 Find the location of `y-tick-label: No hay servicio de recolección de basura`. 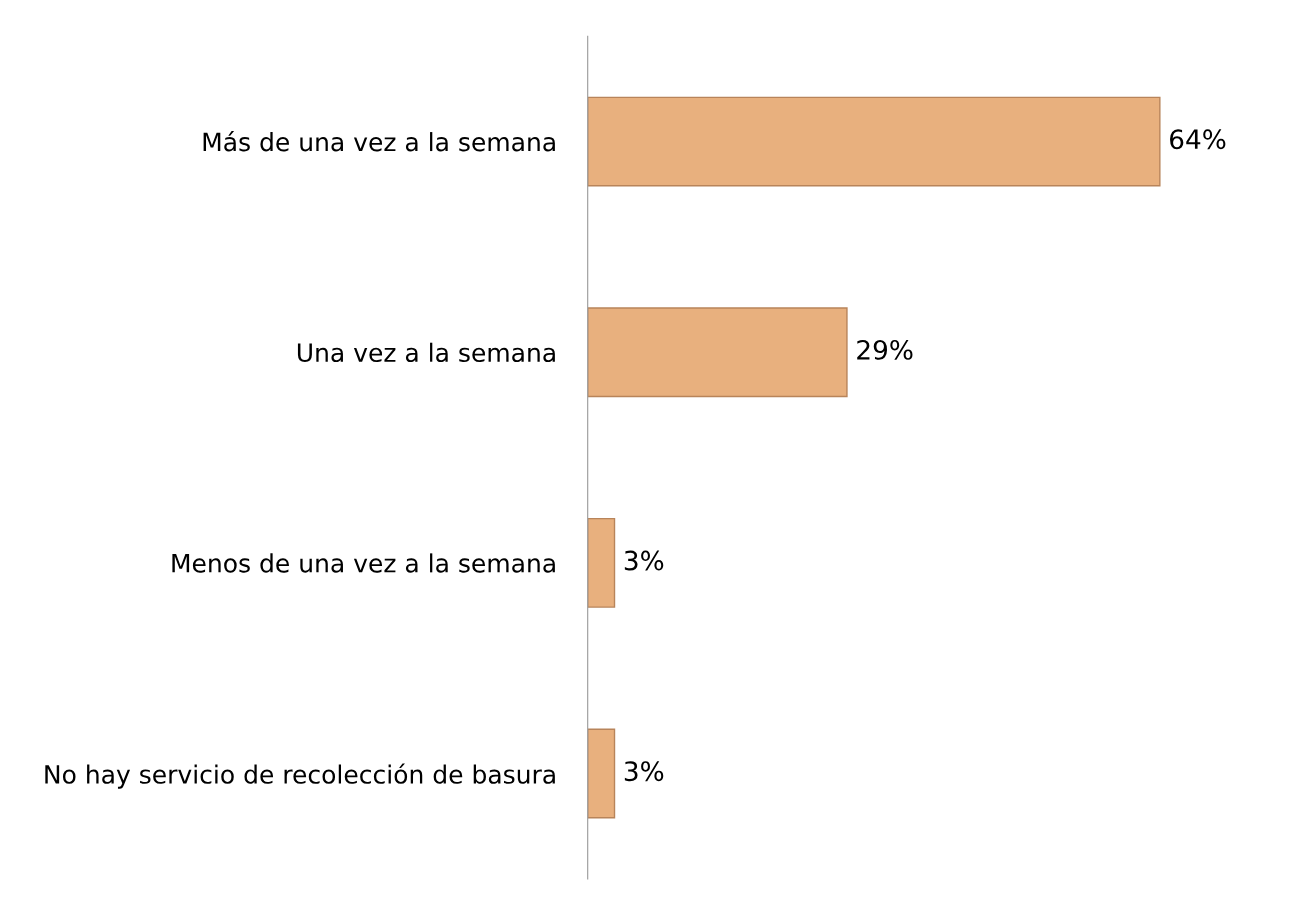

y-tick-label: No hay servicio de recolección de basura is located at coordinates (300, 776).